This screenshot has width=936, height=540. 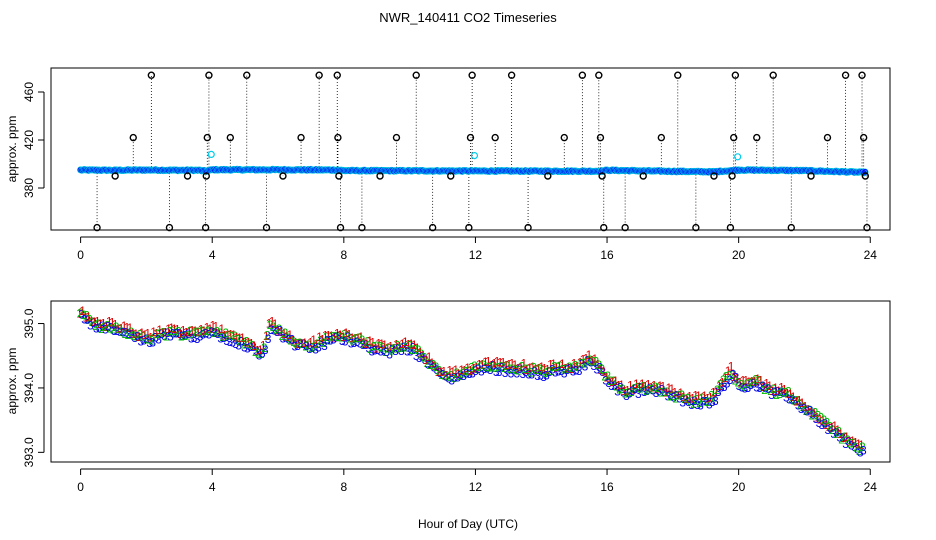 I want to click on highlight-point, so click(x=211, y=154).